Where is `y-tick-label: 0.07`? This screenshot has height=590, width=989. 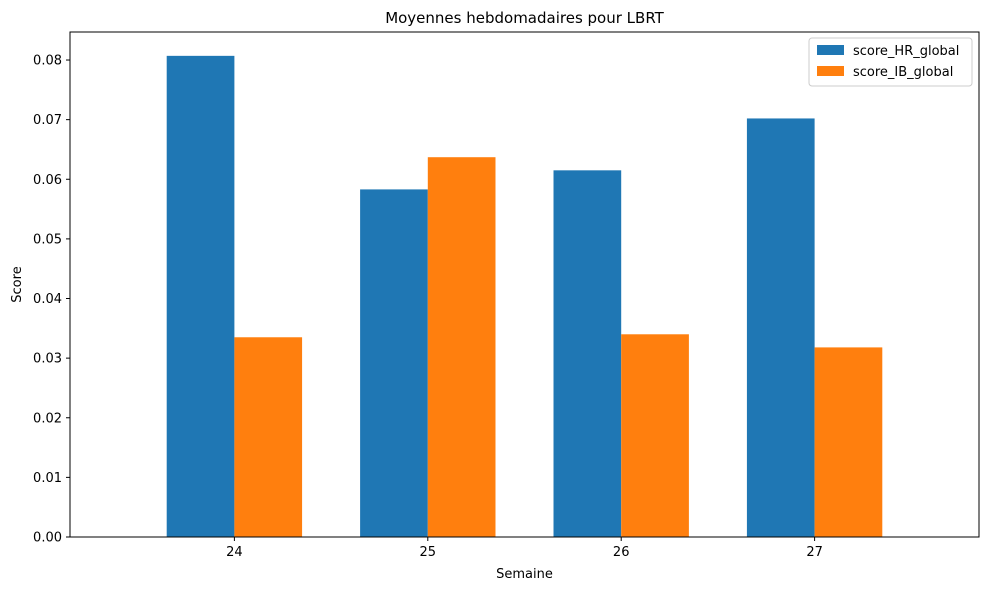 y-tick-label: 0.07 is located at coordinates (47, 120).